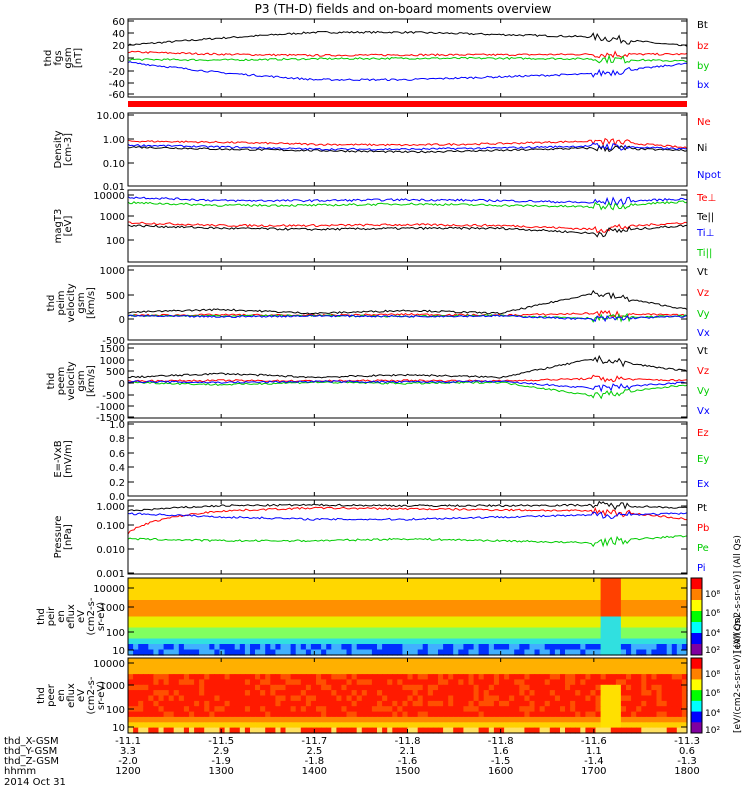 This screenshot has height=800, width=750. What do you see at coordinates (61, 616) in the screenshot?
I see `y-axis-label: en` at bounding box center [61, 616].